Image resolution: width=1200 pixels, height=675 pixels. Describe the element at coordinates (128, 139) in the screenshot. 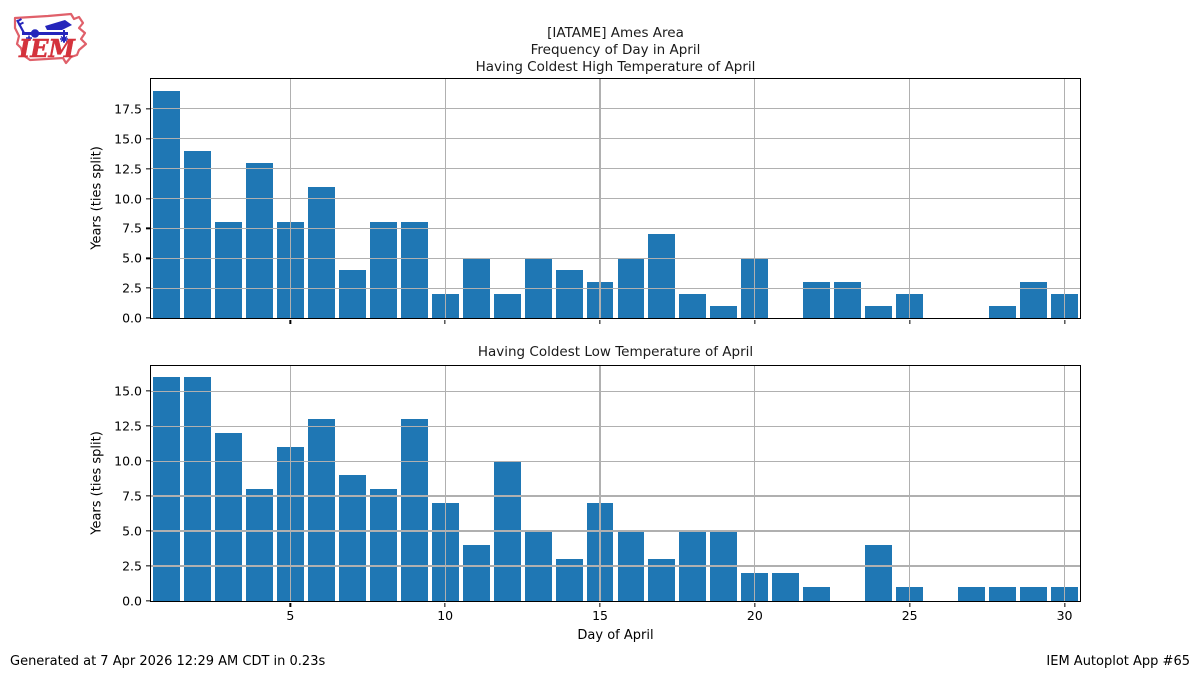

I see `y-tick-label-15: 15.0` at that location.